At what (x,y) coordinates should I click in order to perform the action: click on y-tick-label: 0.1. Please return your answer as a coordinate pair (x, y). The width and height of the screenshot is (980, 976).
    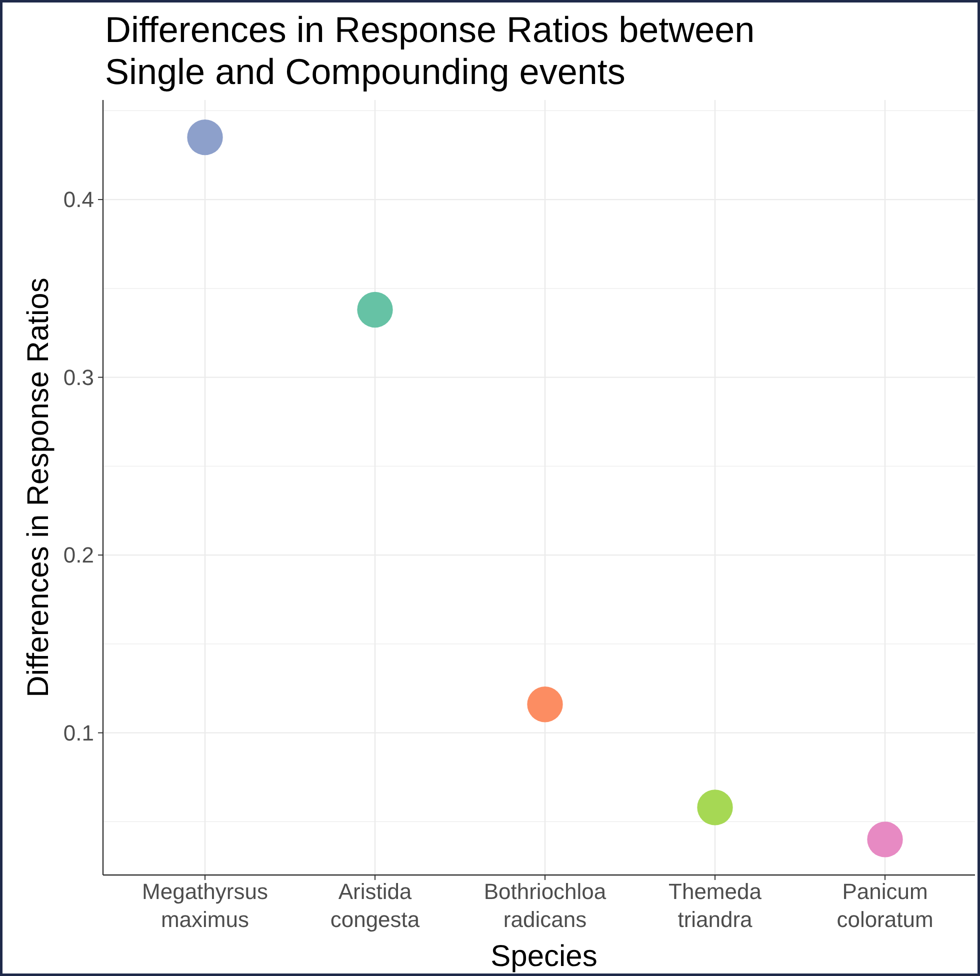
    Looking at the image, I should click on (78, 733).